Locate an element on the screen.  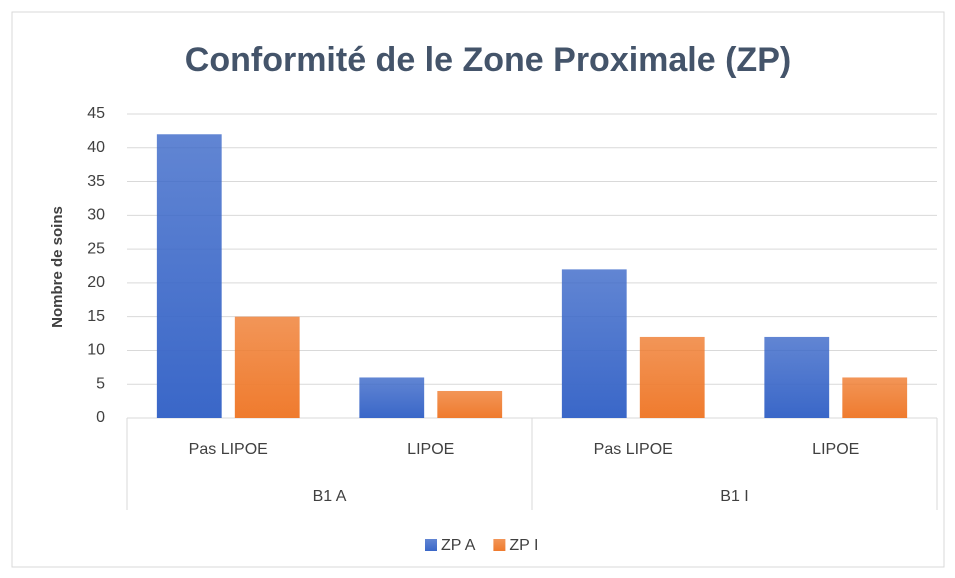
group-label: B1 I is located at coordinates (734, 496).